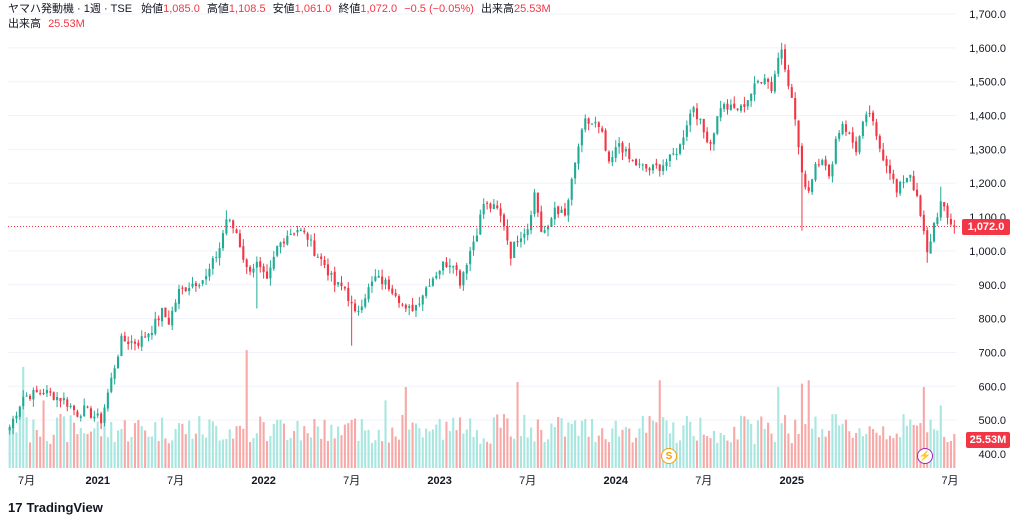 The image size is (1024, 524). I want to click on volume-study-label: 出来高, so click(24, 24).